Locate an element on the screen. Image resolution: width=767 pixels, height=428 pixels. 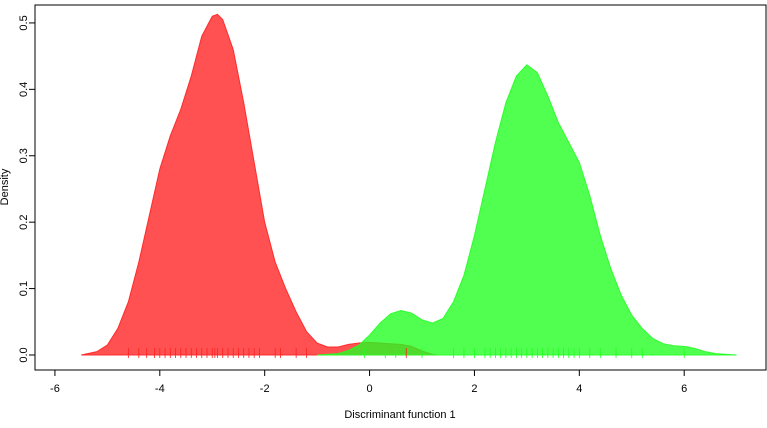
x-tick-label: 6 is located at coordinates (684, 389).